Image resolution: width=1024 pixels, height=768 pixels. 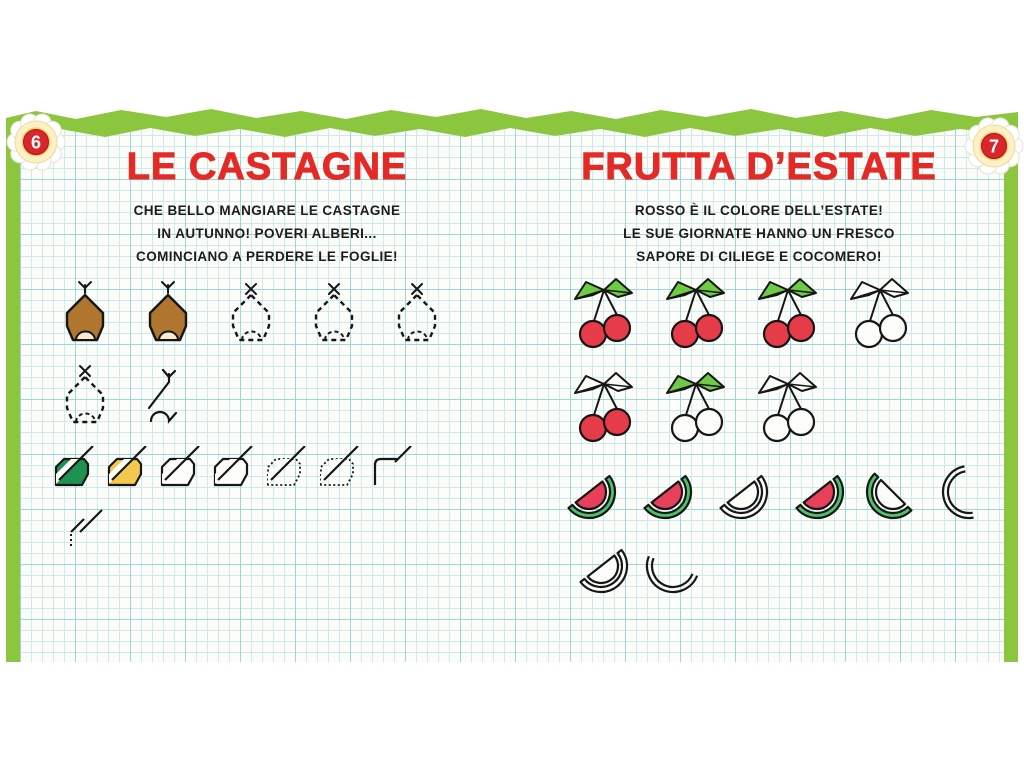 What do you see at coordinates (267, 167) in the screenshot?
I see `left-page-title: LE CASTAGNE` at bounding box center [267, 167].